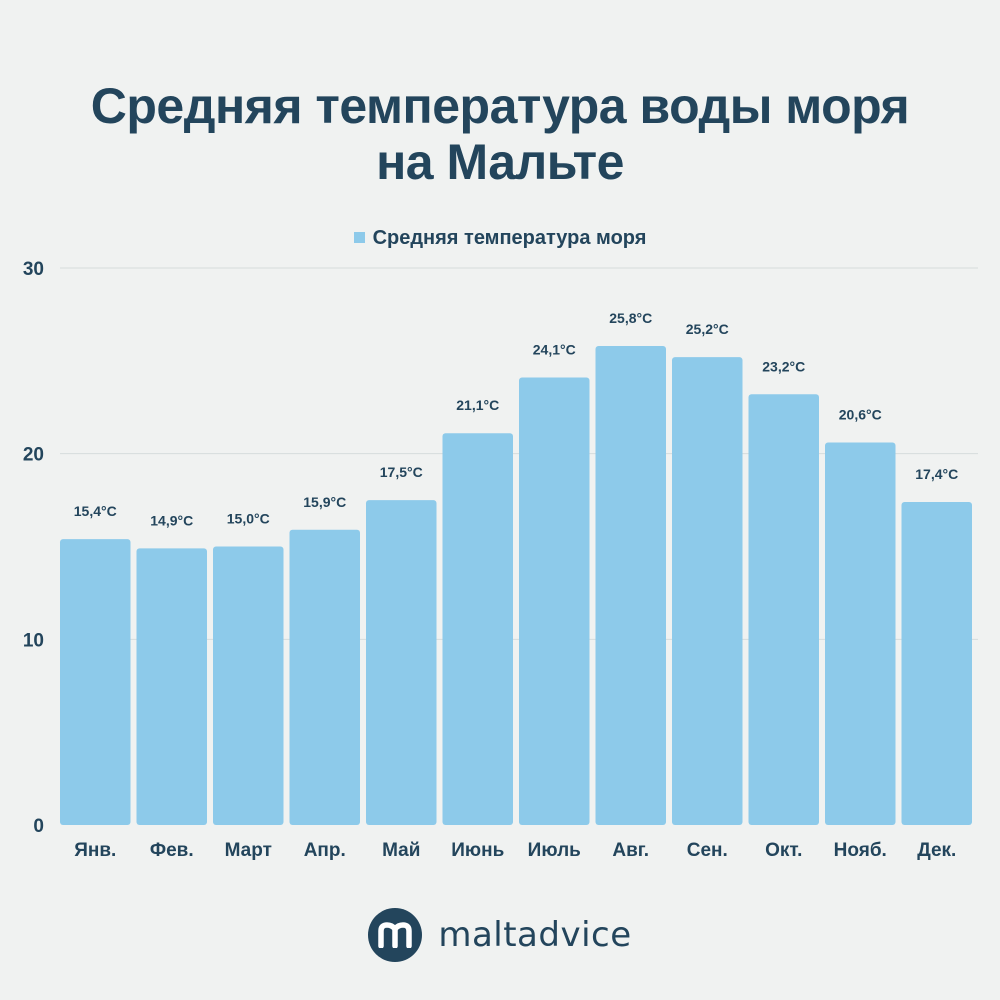 The height and width of the screenshot is (1000, 1000). What do you see at coordinates (401, 850) in the screenshot?
I see `x-tick-label: Май` at bounding box center [401, 850].